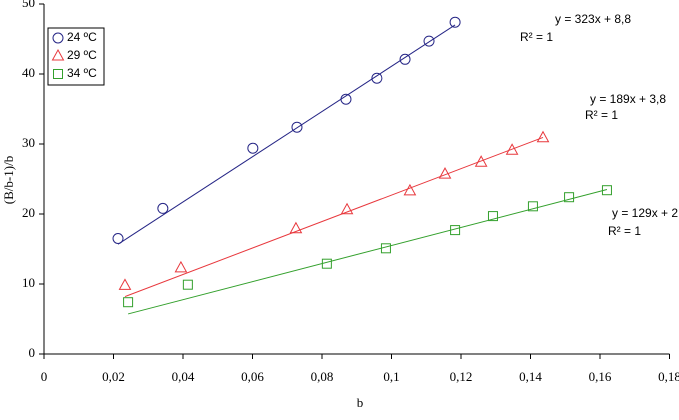 Image resolution: width=679 pixels, height=420 pixels. What do you see at coordinates (28, 72) in the screenshot?
I see `y-tick-label: 40` at bounding box center [28, 72].